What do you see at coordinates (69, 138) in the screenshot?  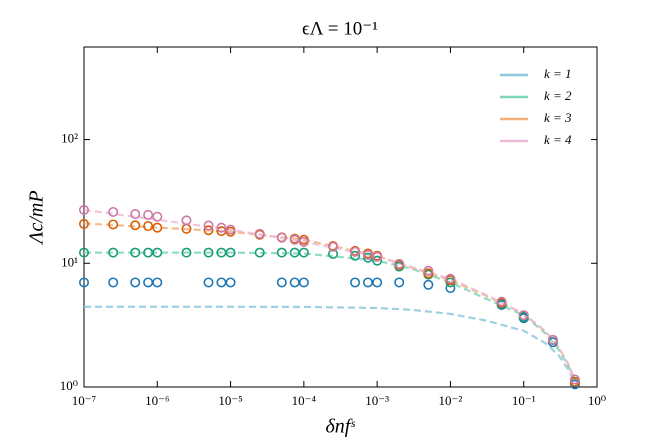 I see `y-tick-label: 10²` at bounding box center [69, 138].